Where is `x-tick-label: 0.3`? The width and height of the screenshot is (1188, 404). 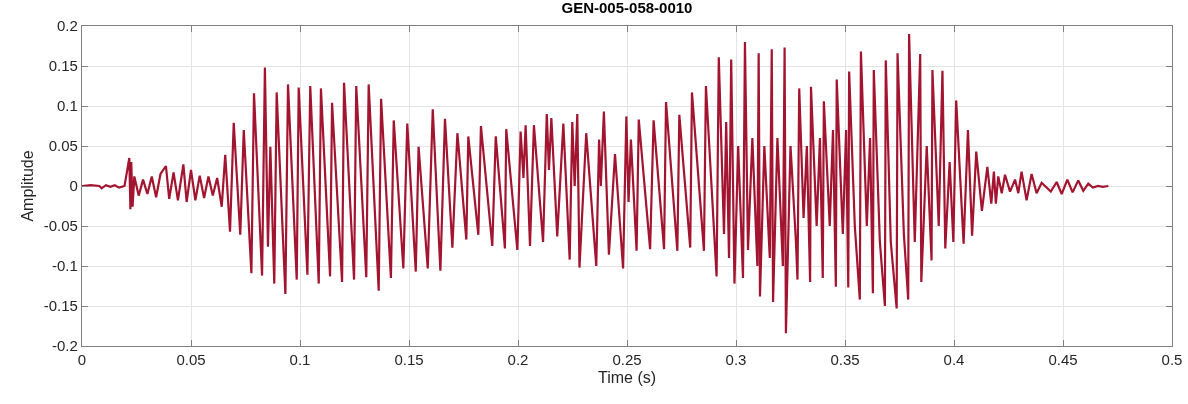 x-tick-label: 0.3 is located at coordinates (736, 360).